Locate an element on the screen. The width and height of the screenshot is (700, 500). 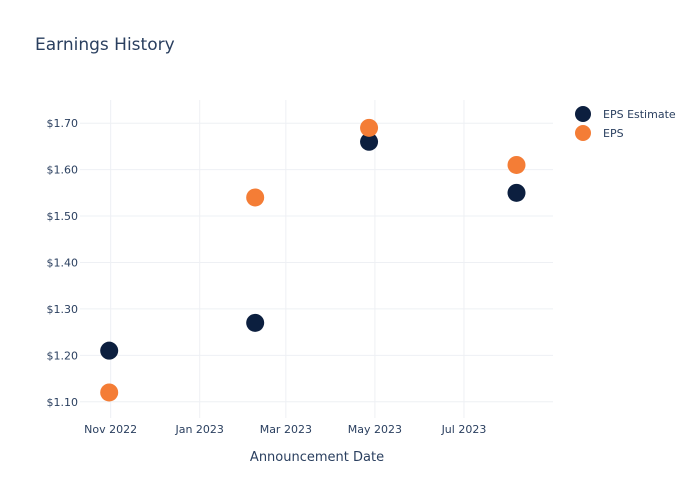
legend-label: EPS is located at coordinates (613, 133).